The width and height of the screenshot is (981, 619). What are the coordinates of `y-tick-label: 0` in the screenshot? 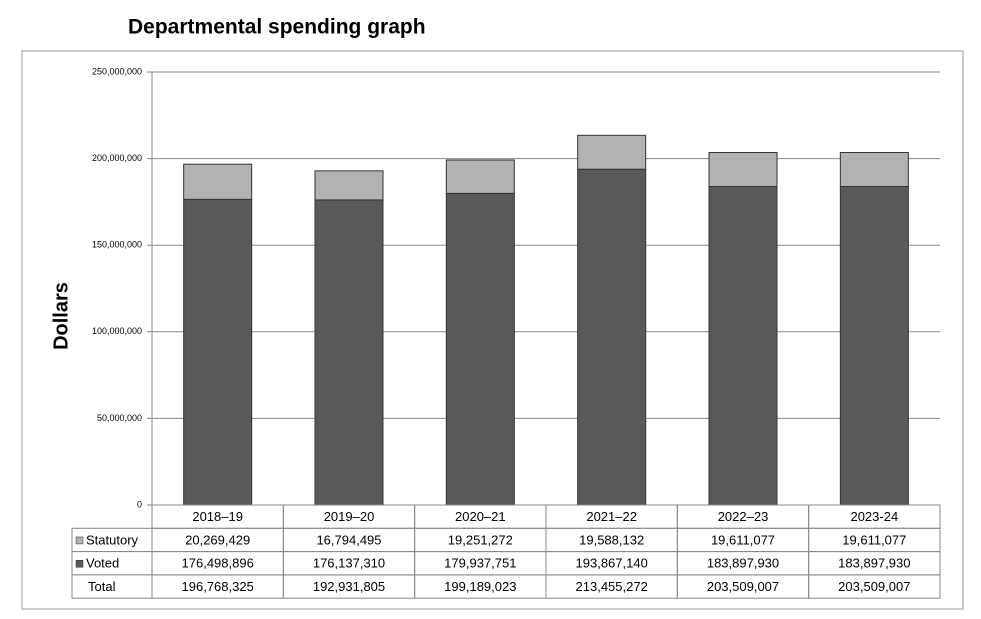 It's located at (139, 504).